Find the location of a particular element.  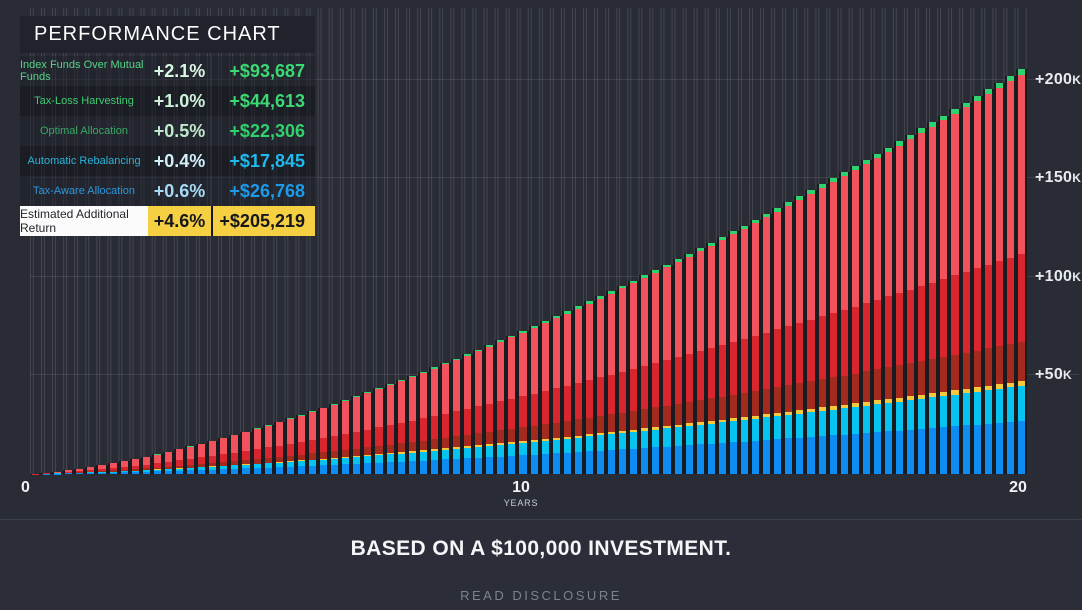

y-tick-+200K: +200K is located at coordinates (1058, 79).